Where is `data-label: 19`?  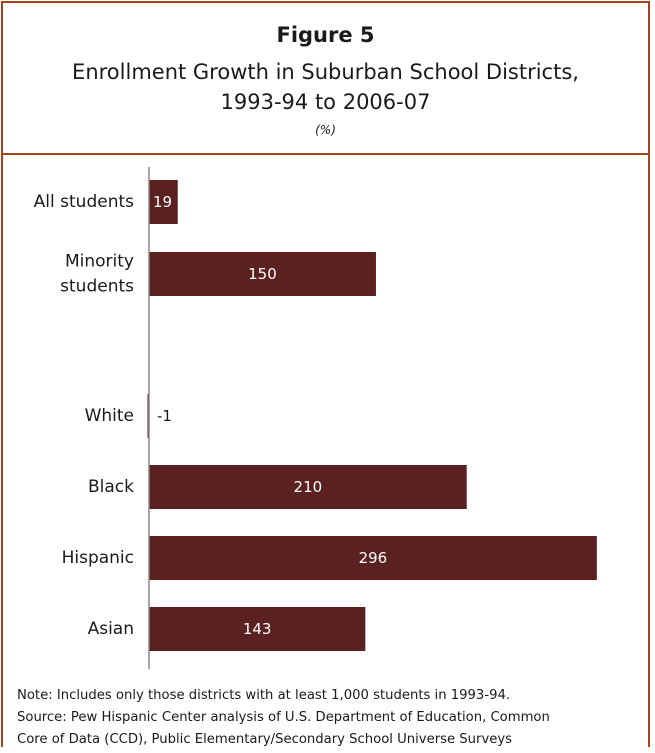
data-label: 19 is located at coordinates (162, 202).